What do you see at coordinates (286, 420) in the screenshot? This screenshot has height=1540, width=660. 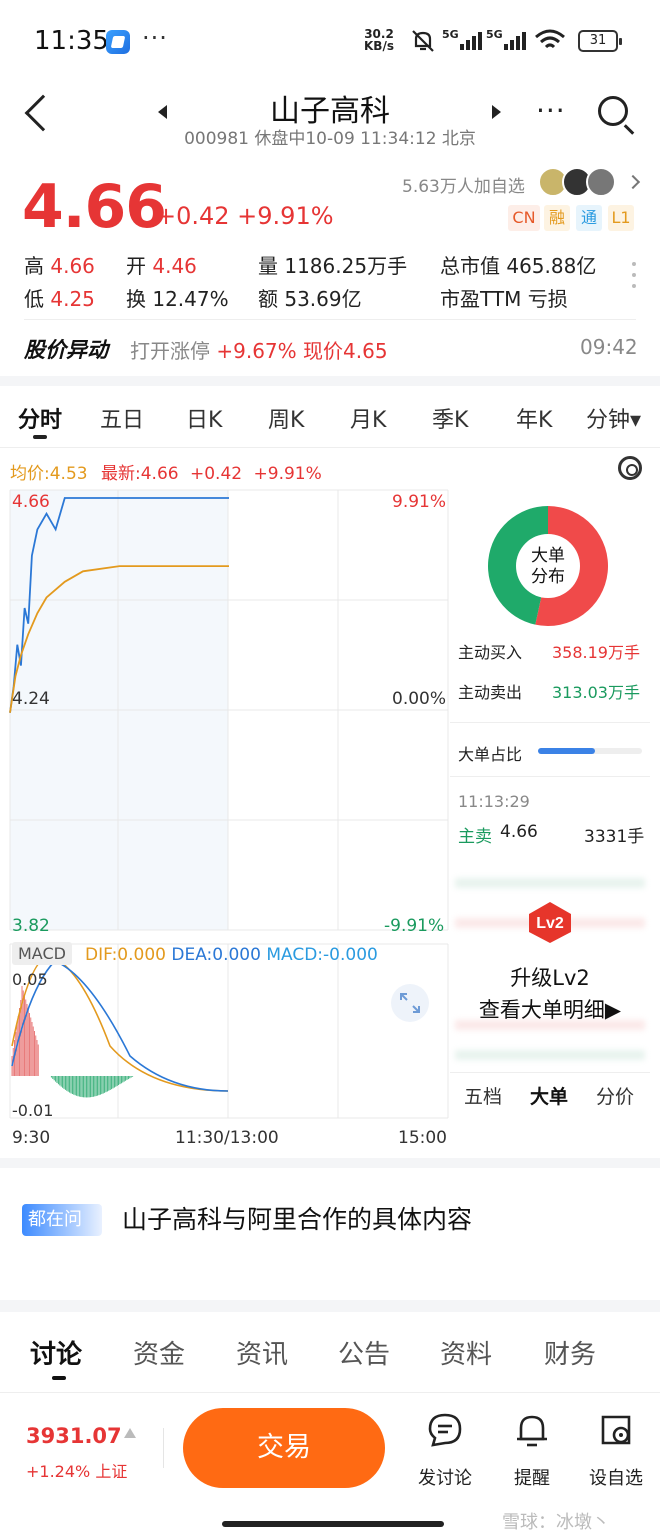 I see `tab-weekly: 周K` at bounding box center [286, 420].